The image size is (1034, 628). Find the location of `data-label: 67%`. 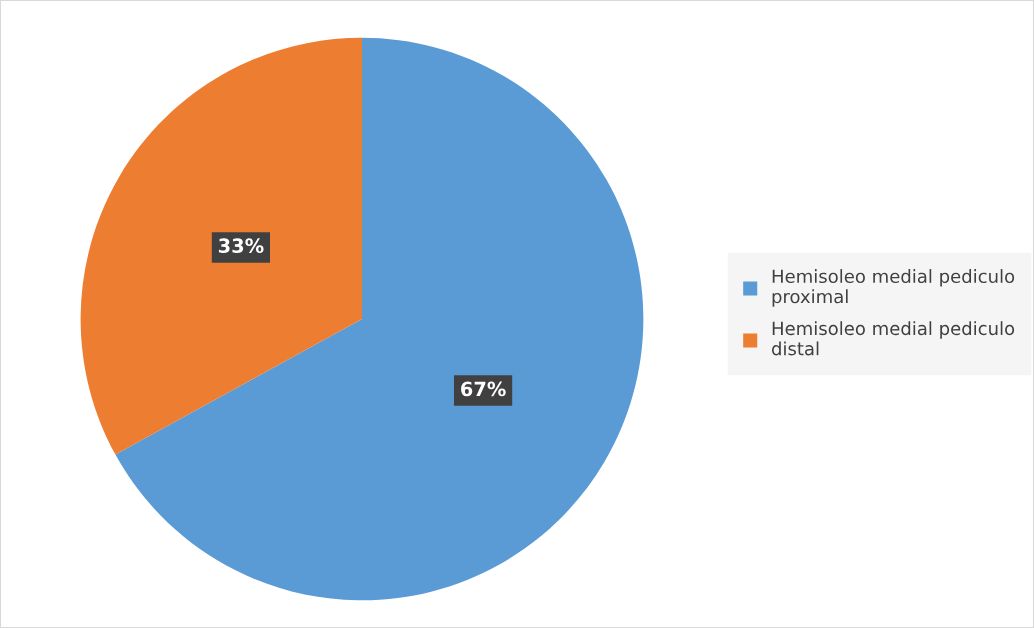

data-label: 67% is located at coordinates (483, 389).